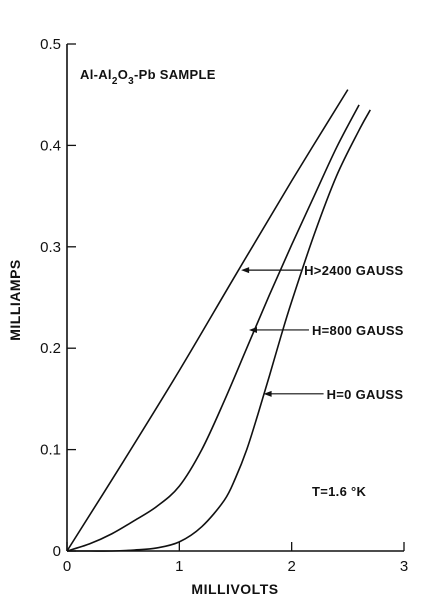 The image size is (445, 600). What do you see at coordinates (50, 247) in the screenshot?
I see `y-tick-label: 0.3` at bounding box center [50, 247].